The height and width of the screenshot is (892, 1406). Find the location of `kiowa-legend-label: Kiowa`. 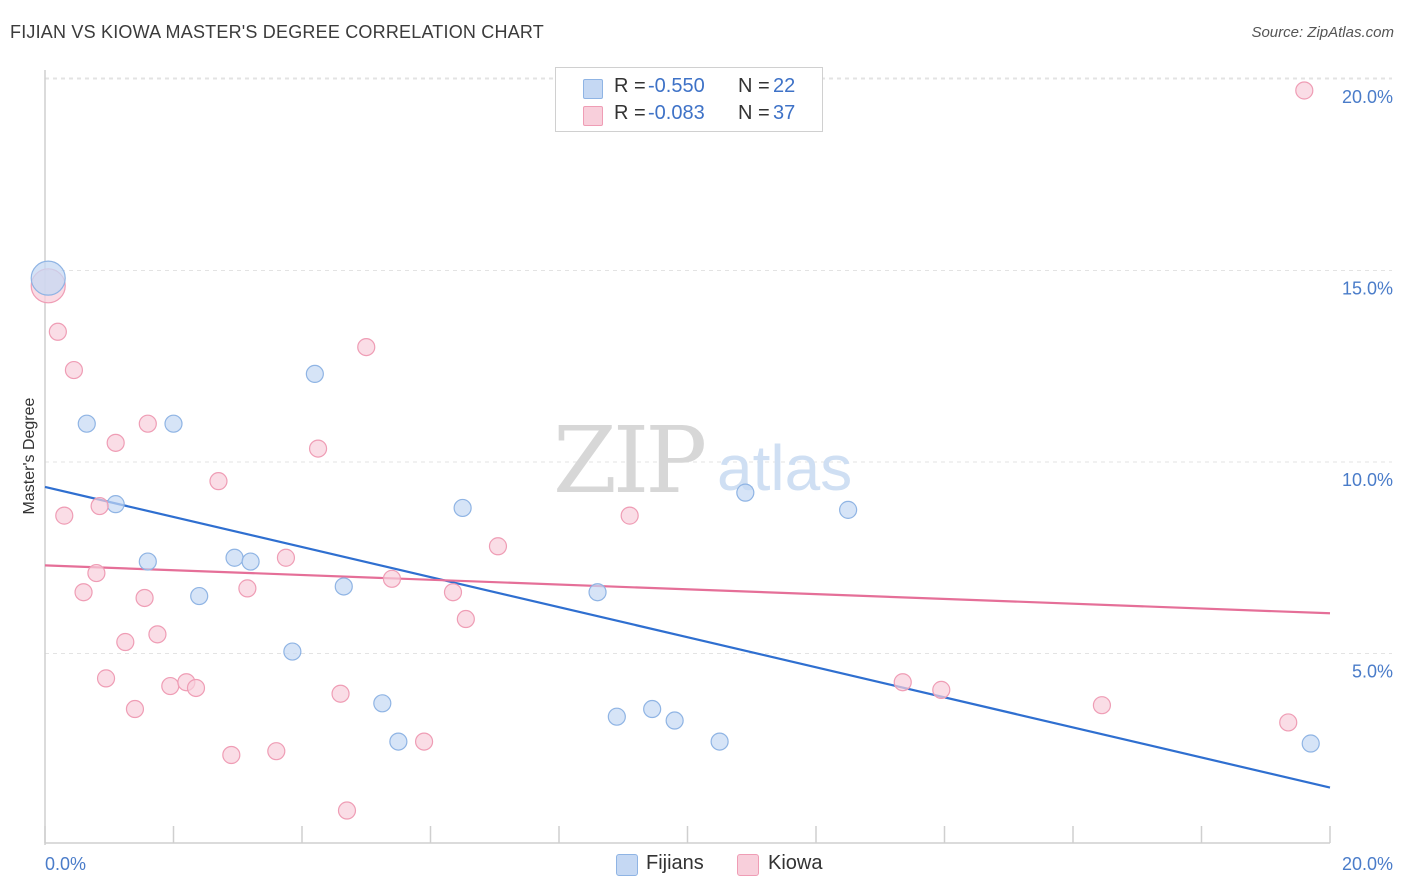

kiowa-legend-label: Kiowa is located at coordinates (795, 863).